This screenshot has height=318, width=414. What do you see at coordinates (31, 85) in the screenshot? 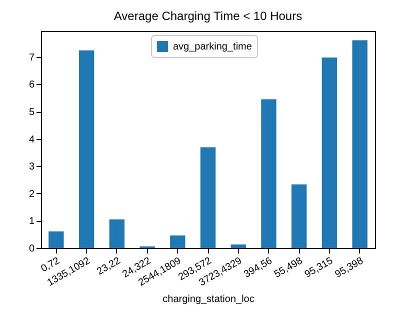
I see `y-tick-label: 6` at bounding box center [31, 85].